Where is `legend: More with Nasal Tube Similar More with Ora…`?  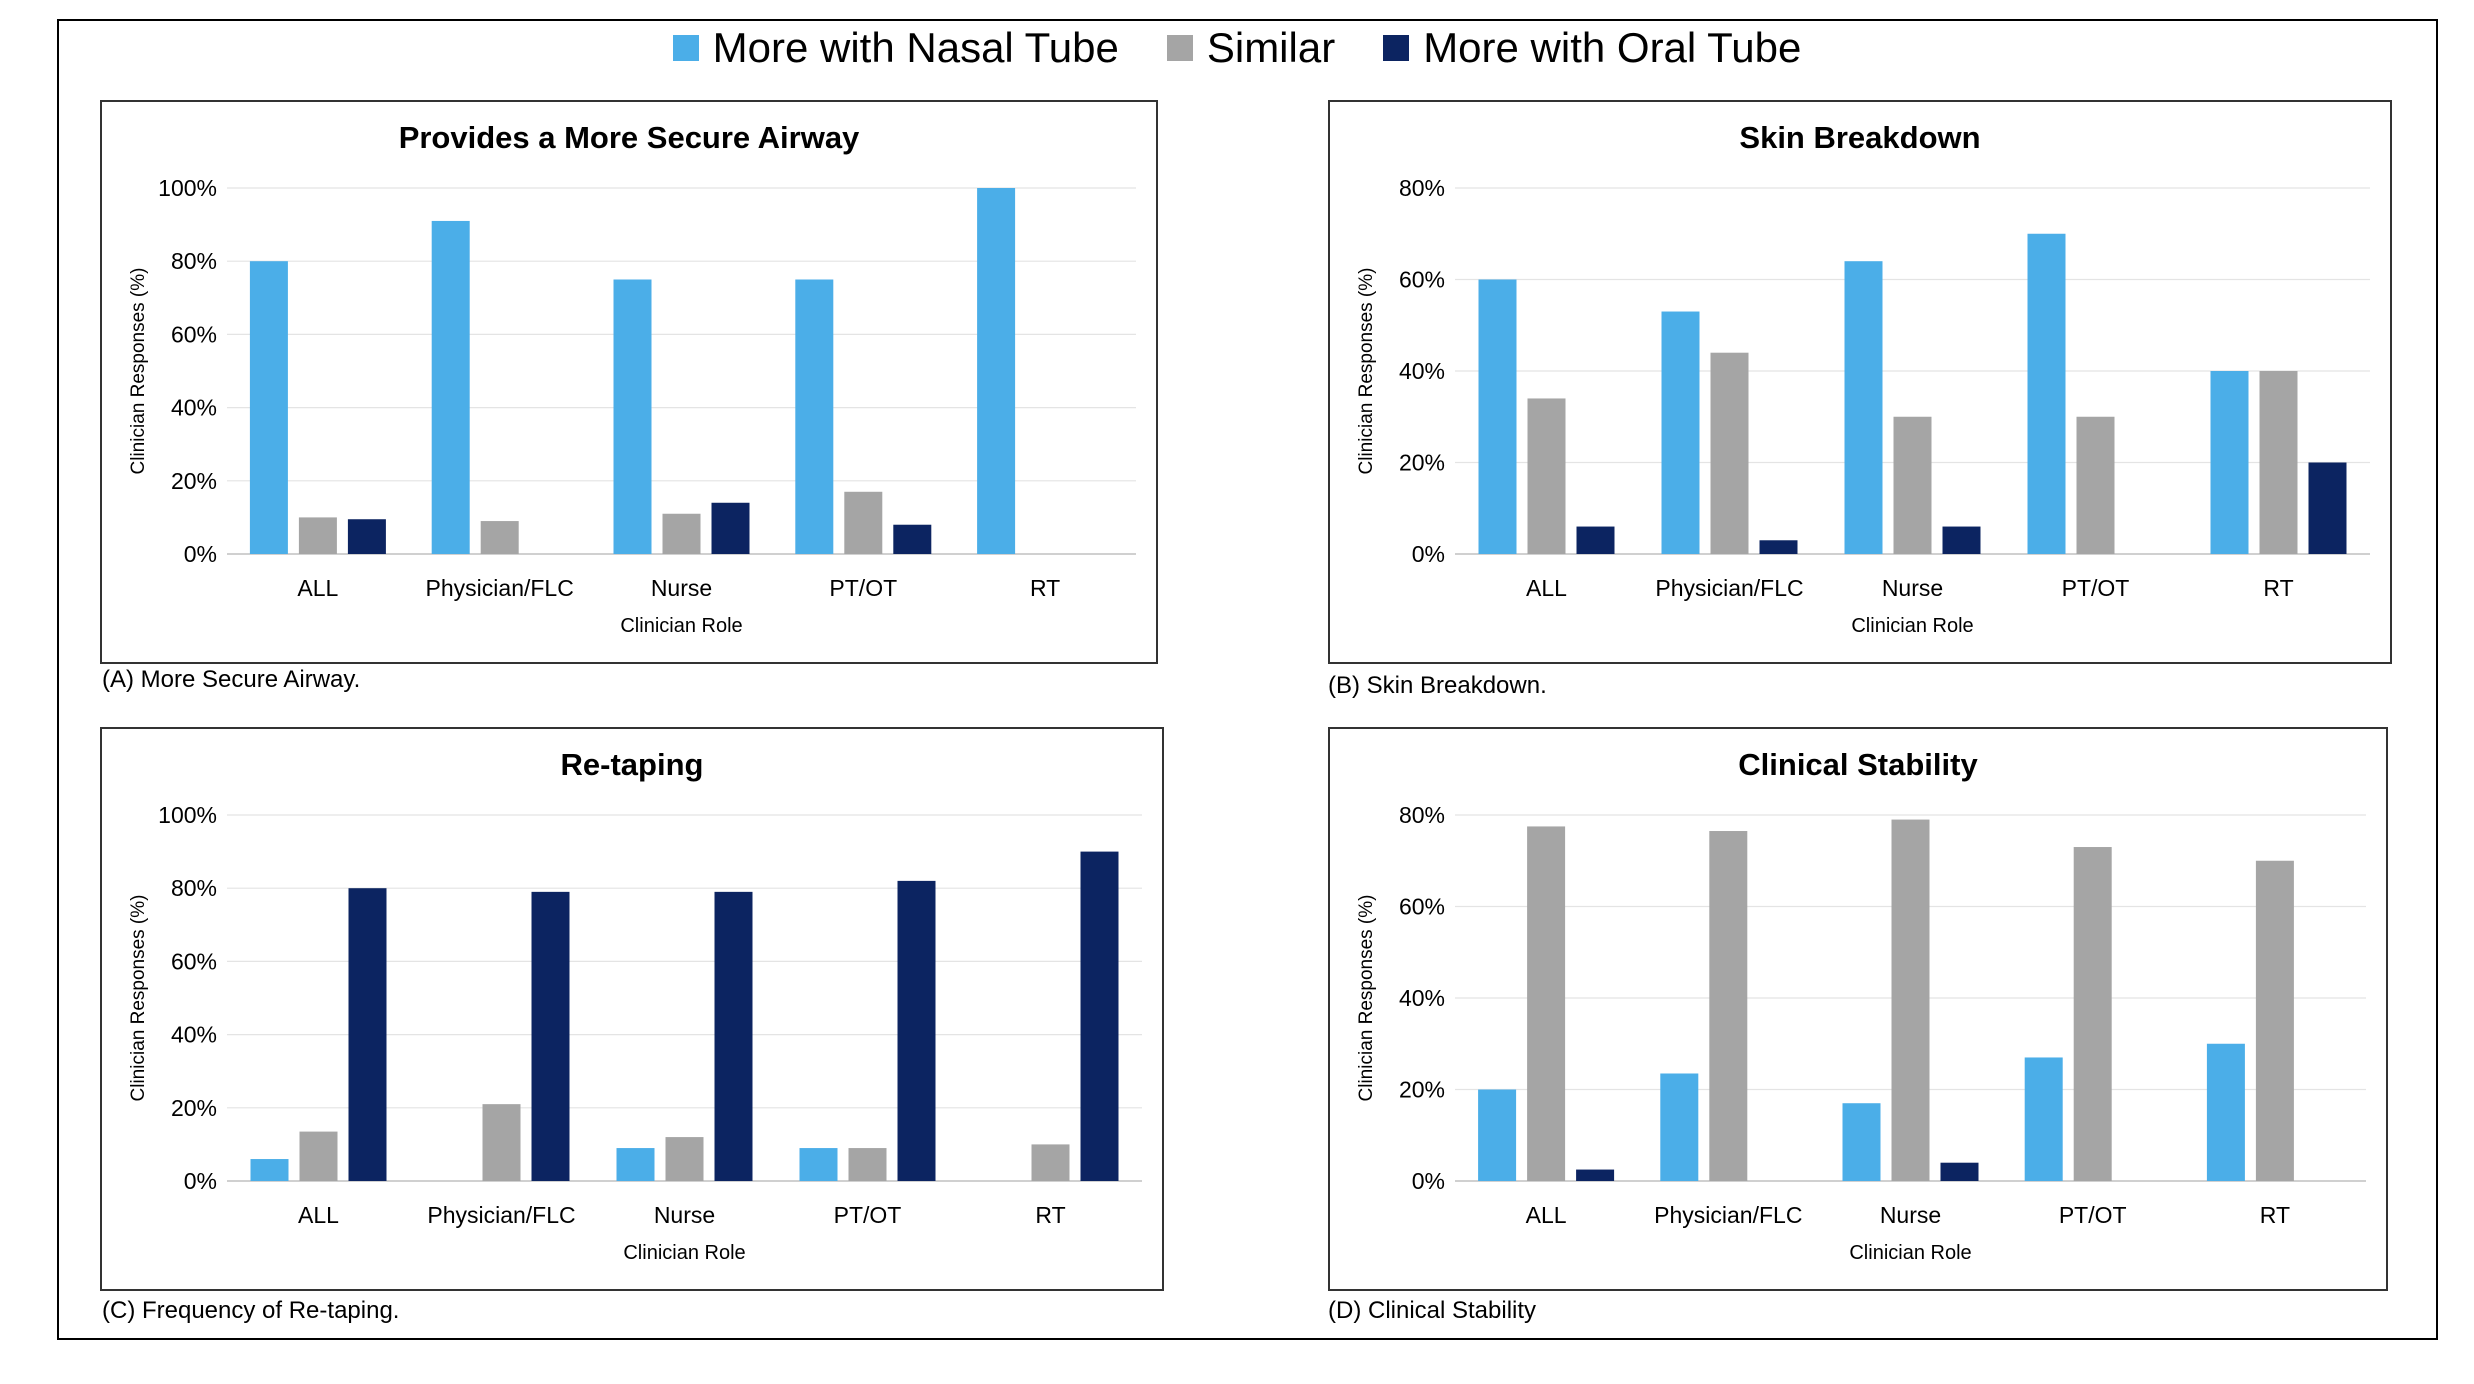 legend: More with Nasal Tube Similar More with Ora… is located at coordinates (1237, 48).